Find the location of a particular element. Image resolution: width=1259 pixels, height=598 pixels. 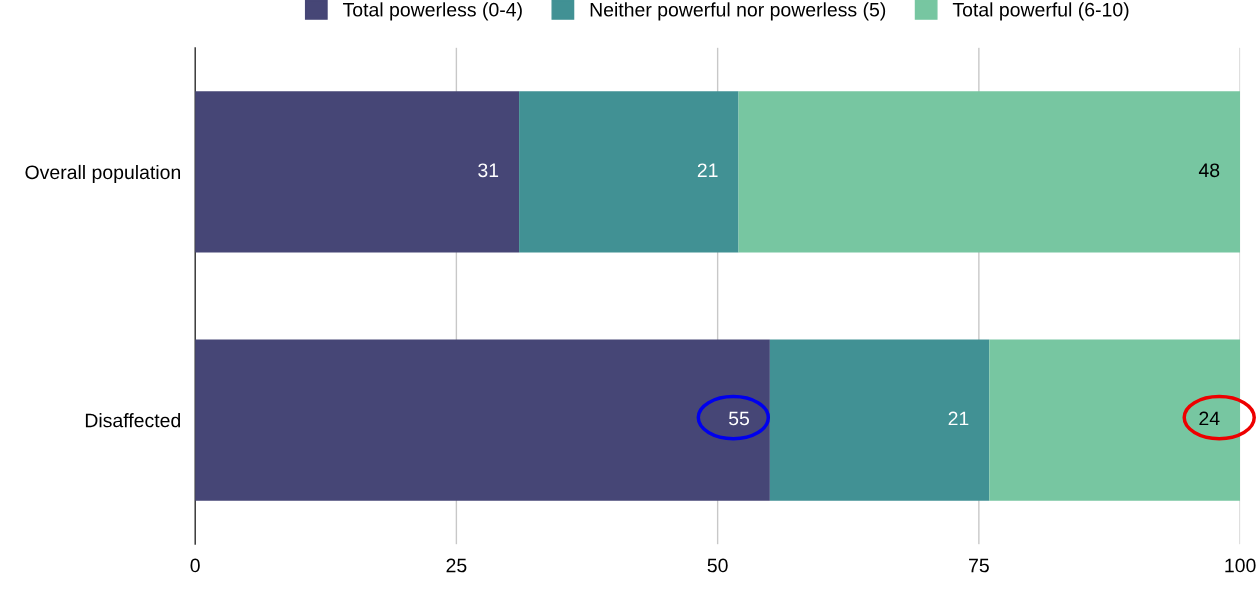

legend-label: Neither powerful nor powerless (5) is located at coordinates (738, 11).